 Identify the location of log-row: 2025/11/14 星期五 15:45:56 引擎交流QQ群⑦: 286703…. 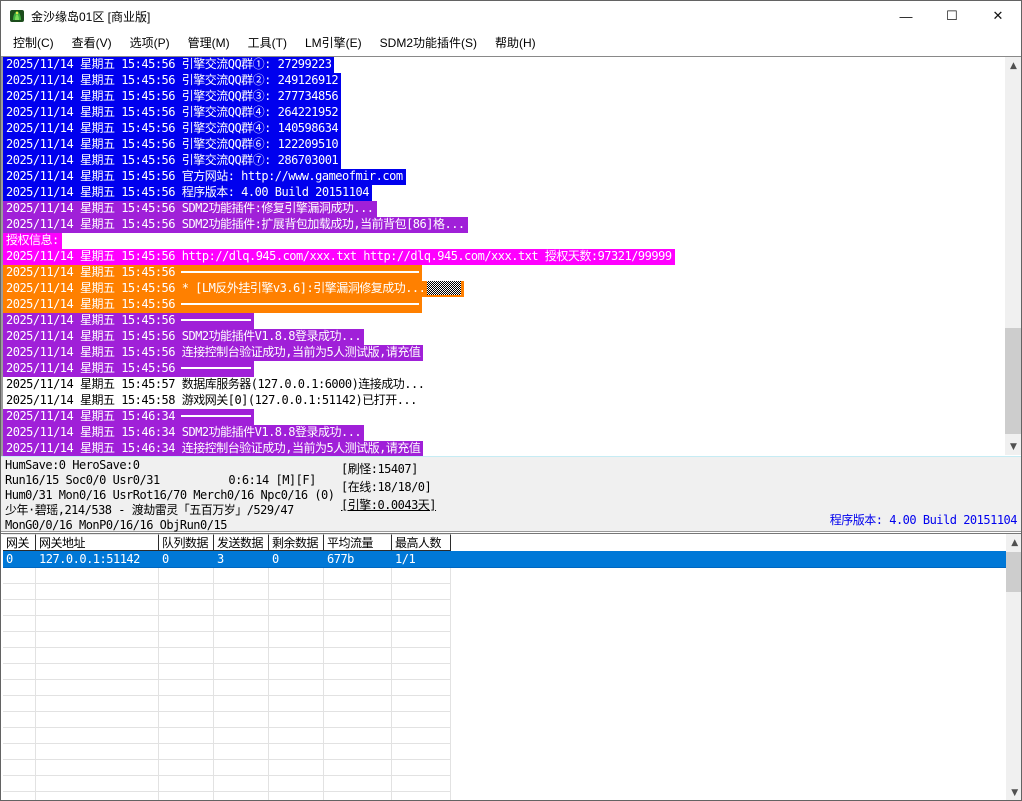
(512, 161).